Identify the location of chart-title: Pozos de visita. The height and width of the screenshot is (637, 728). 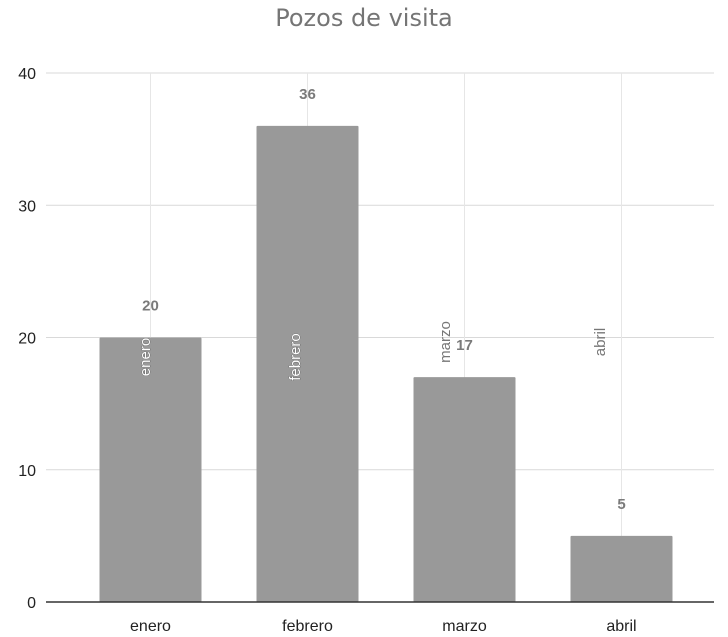
(364, 18).